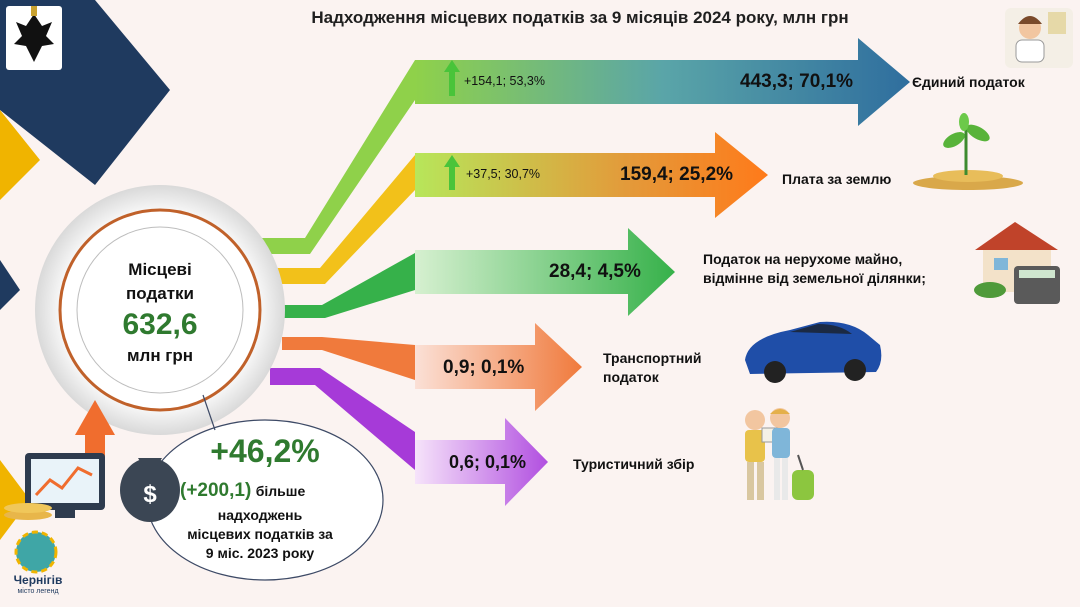 This screenshot has width=1080, height=607. What do you see at coordinates (216, 490) in the screenshot?
I see `growth-abs: (+200,1)` at bounding box center [216, 490].